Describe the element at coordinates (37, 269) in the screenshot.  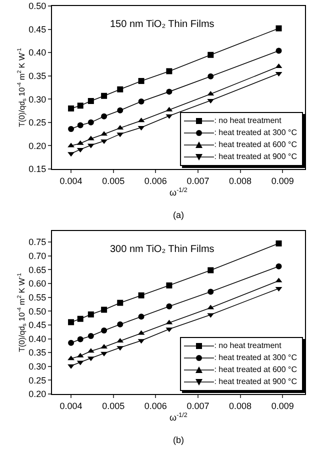
I see `y-tick-label: 0.65` at that location.